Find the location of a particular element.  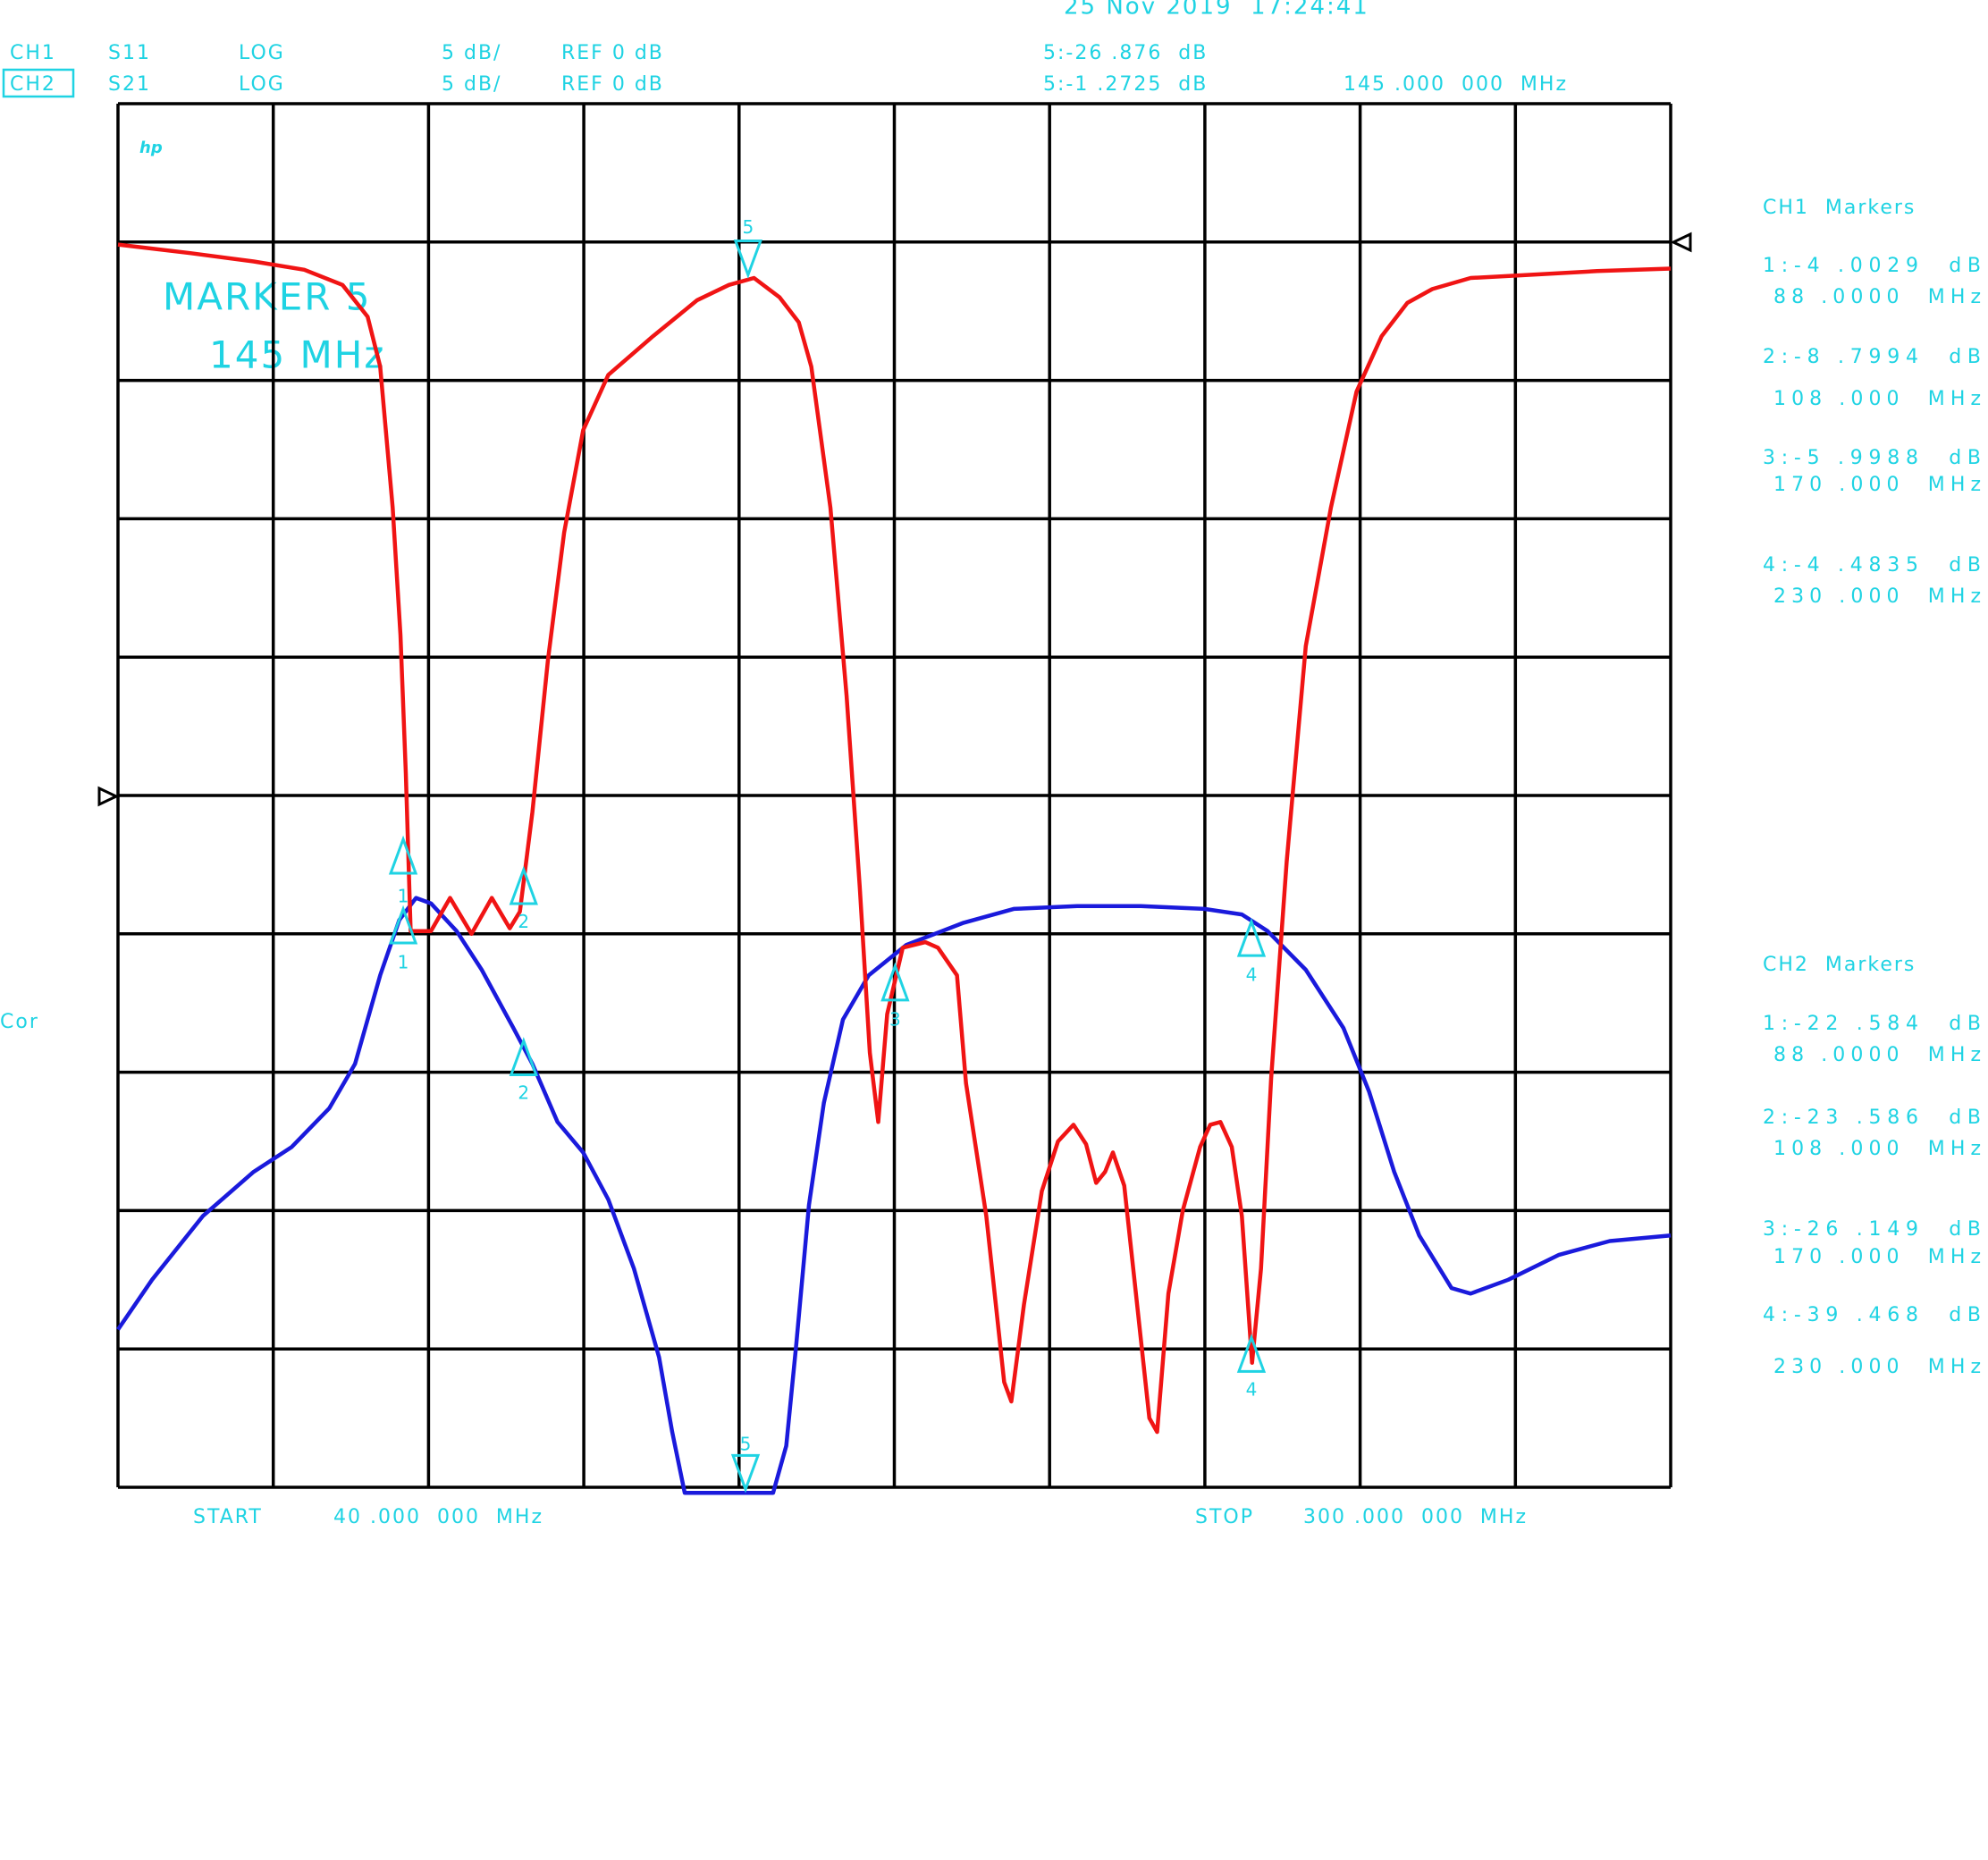

channel-label: CH1 is located at coordinates (33, 53).